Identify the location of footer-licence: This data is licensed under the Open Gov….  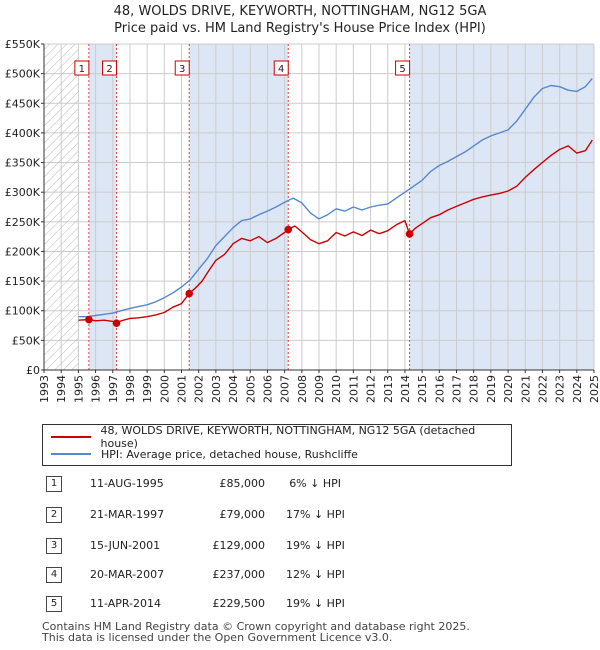
(217, 637).